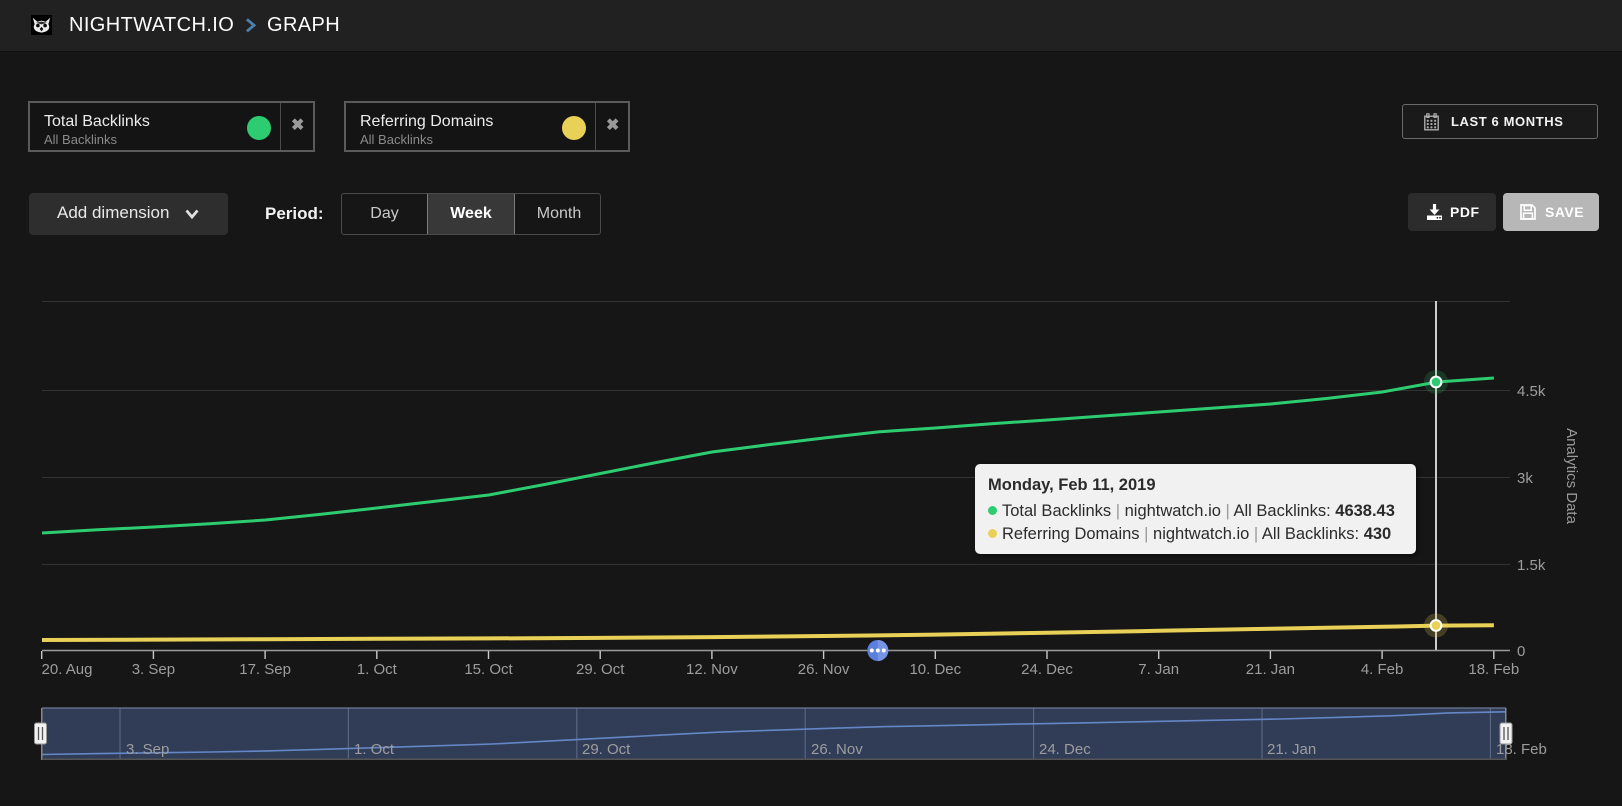  Describe the element at coordinates (1531, 565) in the screenshot. I see `svg-text: 1.5k` at that location.